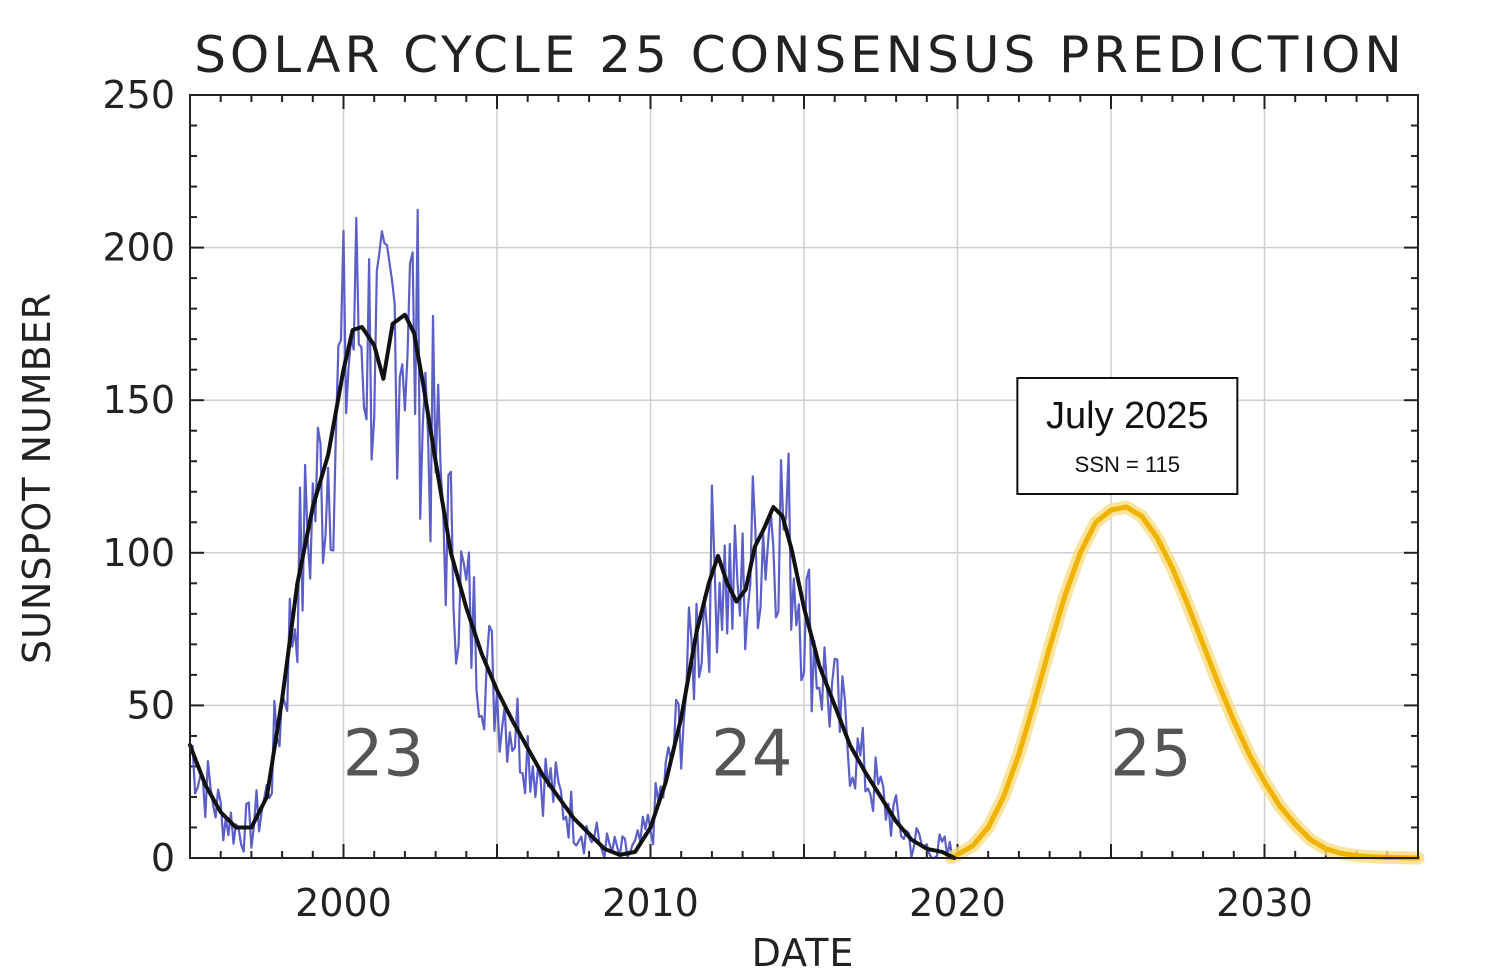  I want to click on prediction-line, so click(1184, 682).